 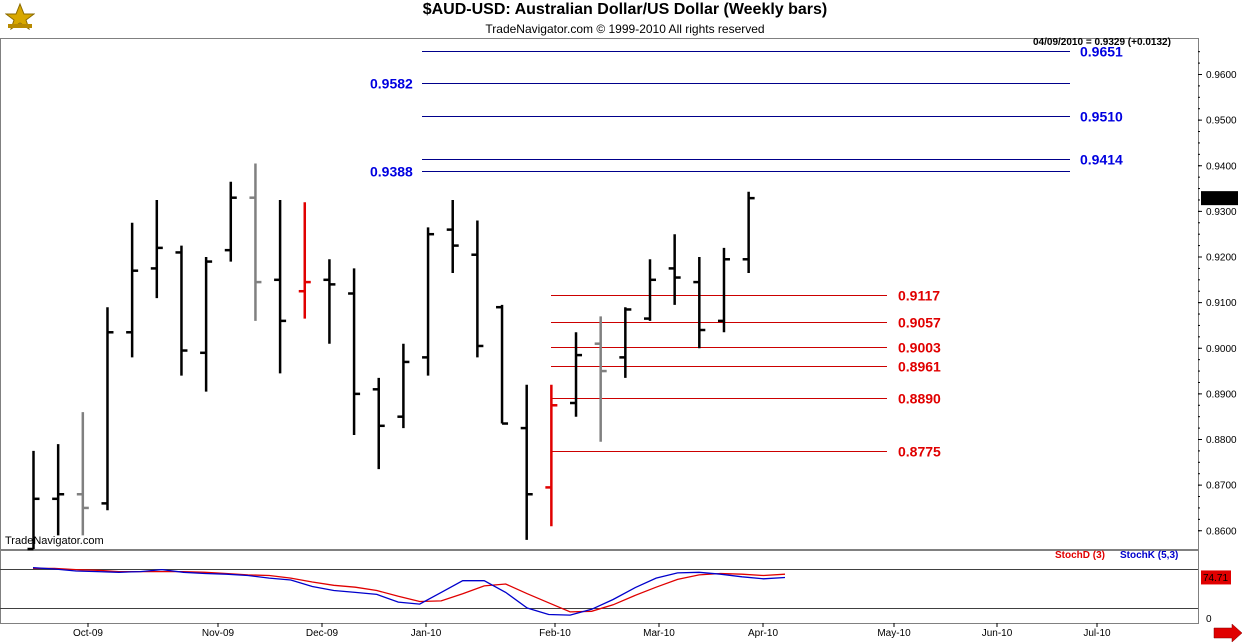 I want to click on y-tick-label: 0.8800, so click(x=1221, y=440).